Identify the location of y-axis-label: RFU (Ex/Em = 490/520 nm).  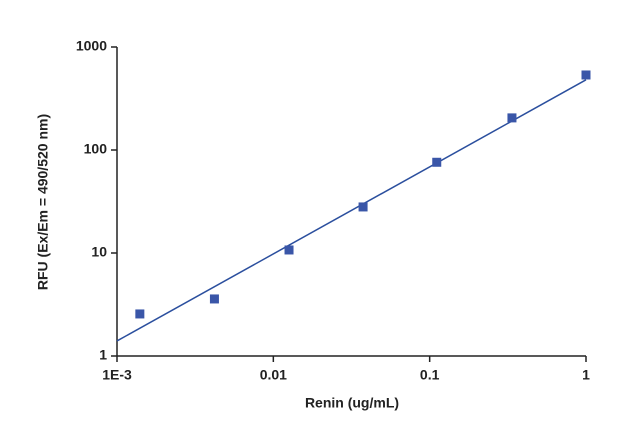
(43, 202).